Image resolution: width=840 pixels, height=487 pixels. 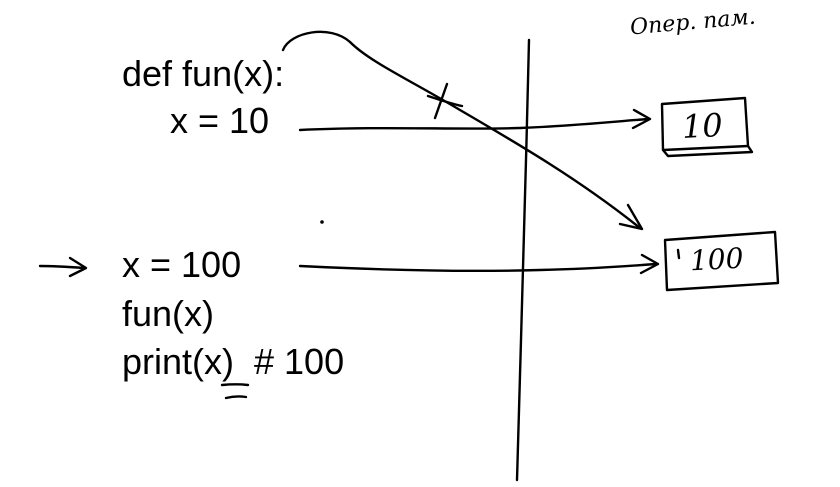 What do you see at coordinates (220, 120) in the screenshot?
I see `code-assign-inner: x = 10` at bounding box center [220, 120].